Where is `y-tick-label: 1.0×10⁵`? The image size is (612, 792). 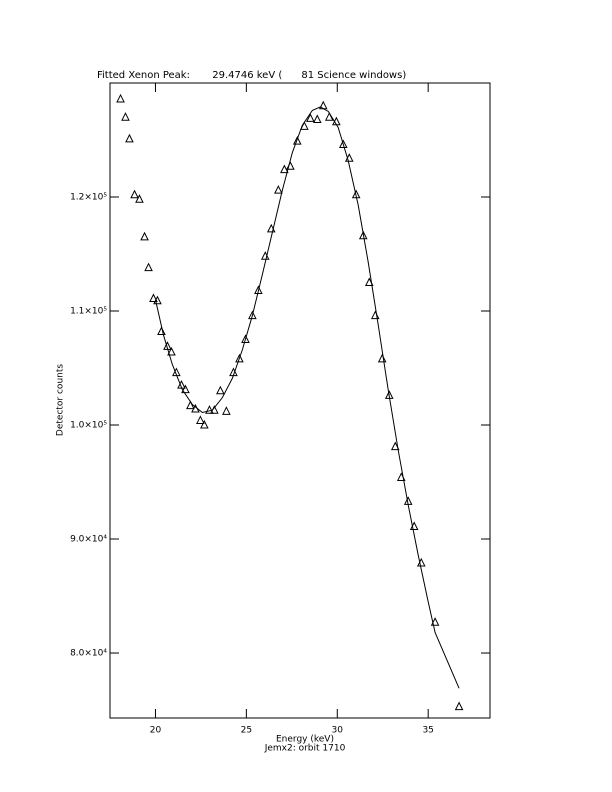
y-tick-label: 1.0×10⁵ is located at coordinates (88, 426).